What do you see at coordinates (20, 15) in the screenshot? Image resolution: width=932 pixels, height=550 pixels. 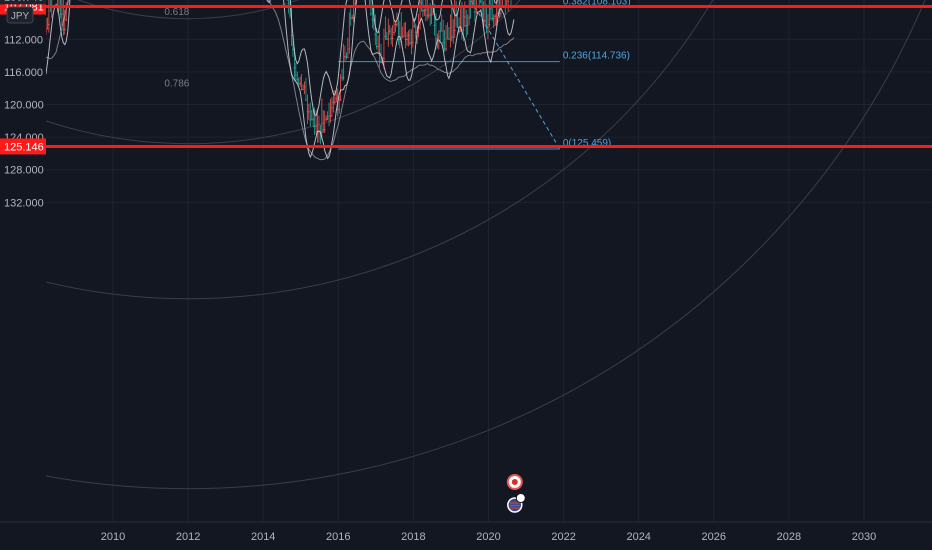 I see `currency-badge` at bounding box center [20, 15].